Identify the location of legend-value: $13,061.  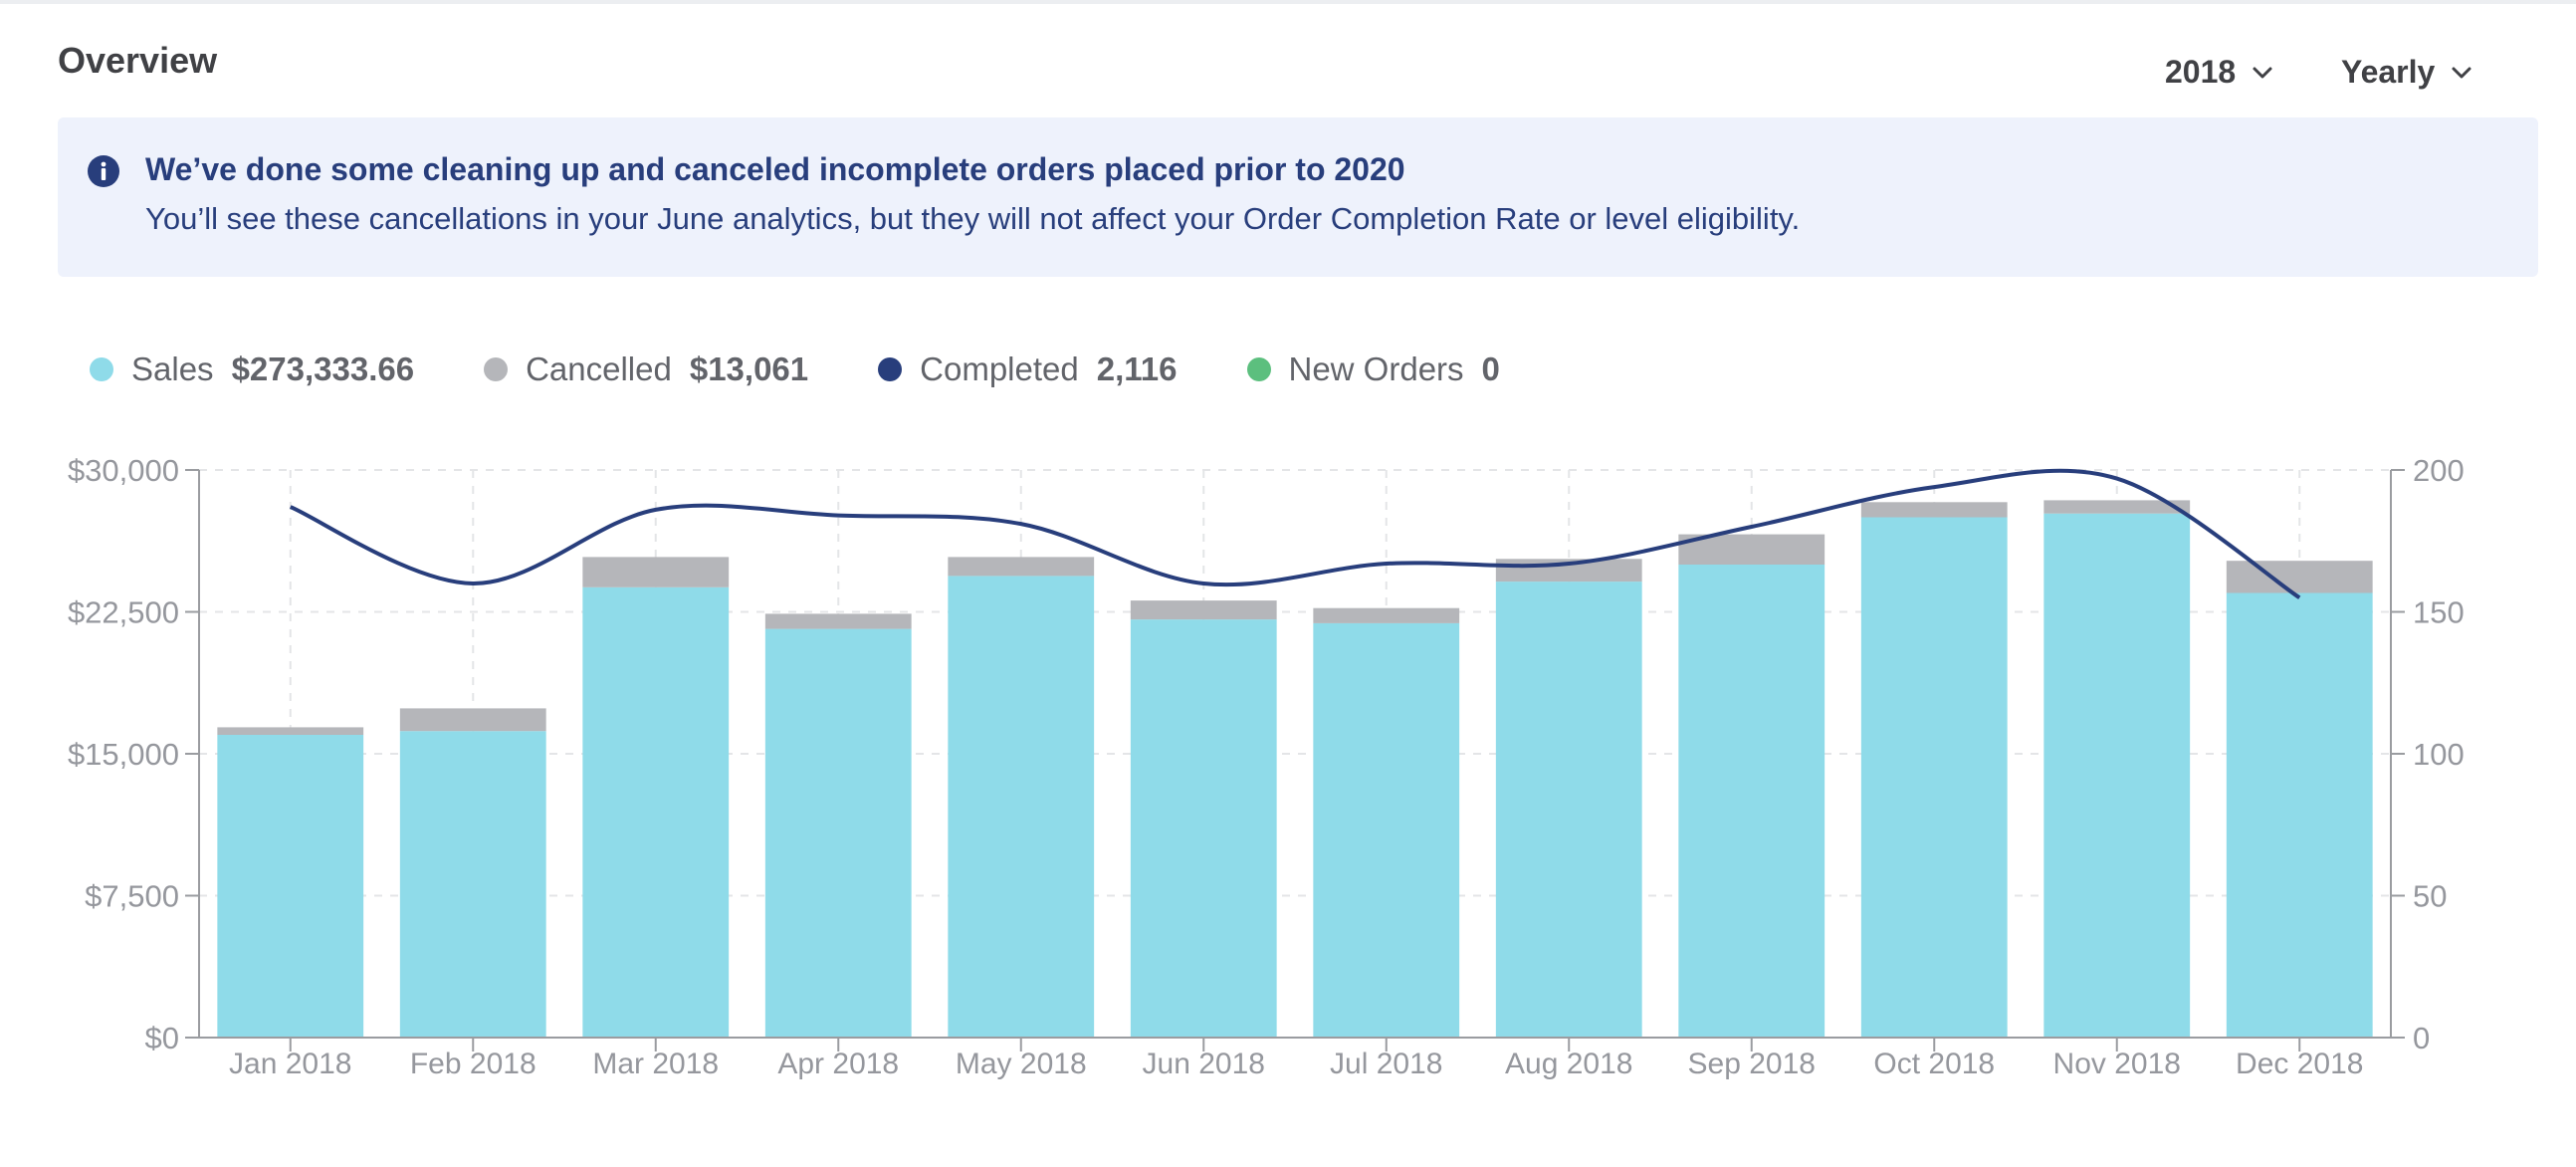
(749, 368).